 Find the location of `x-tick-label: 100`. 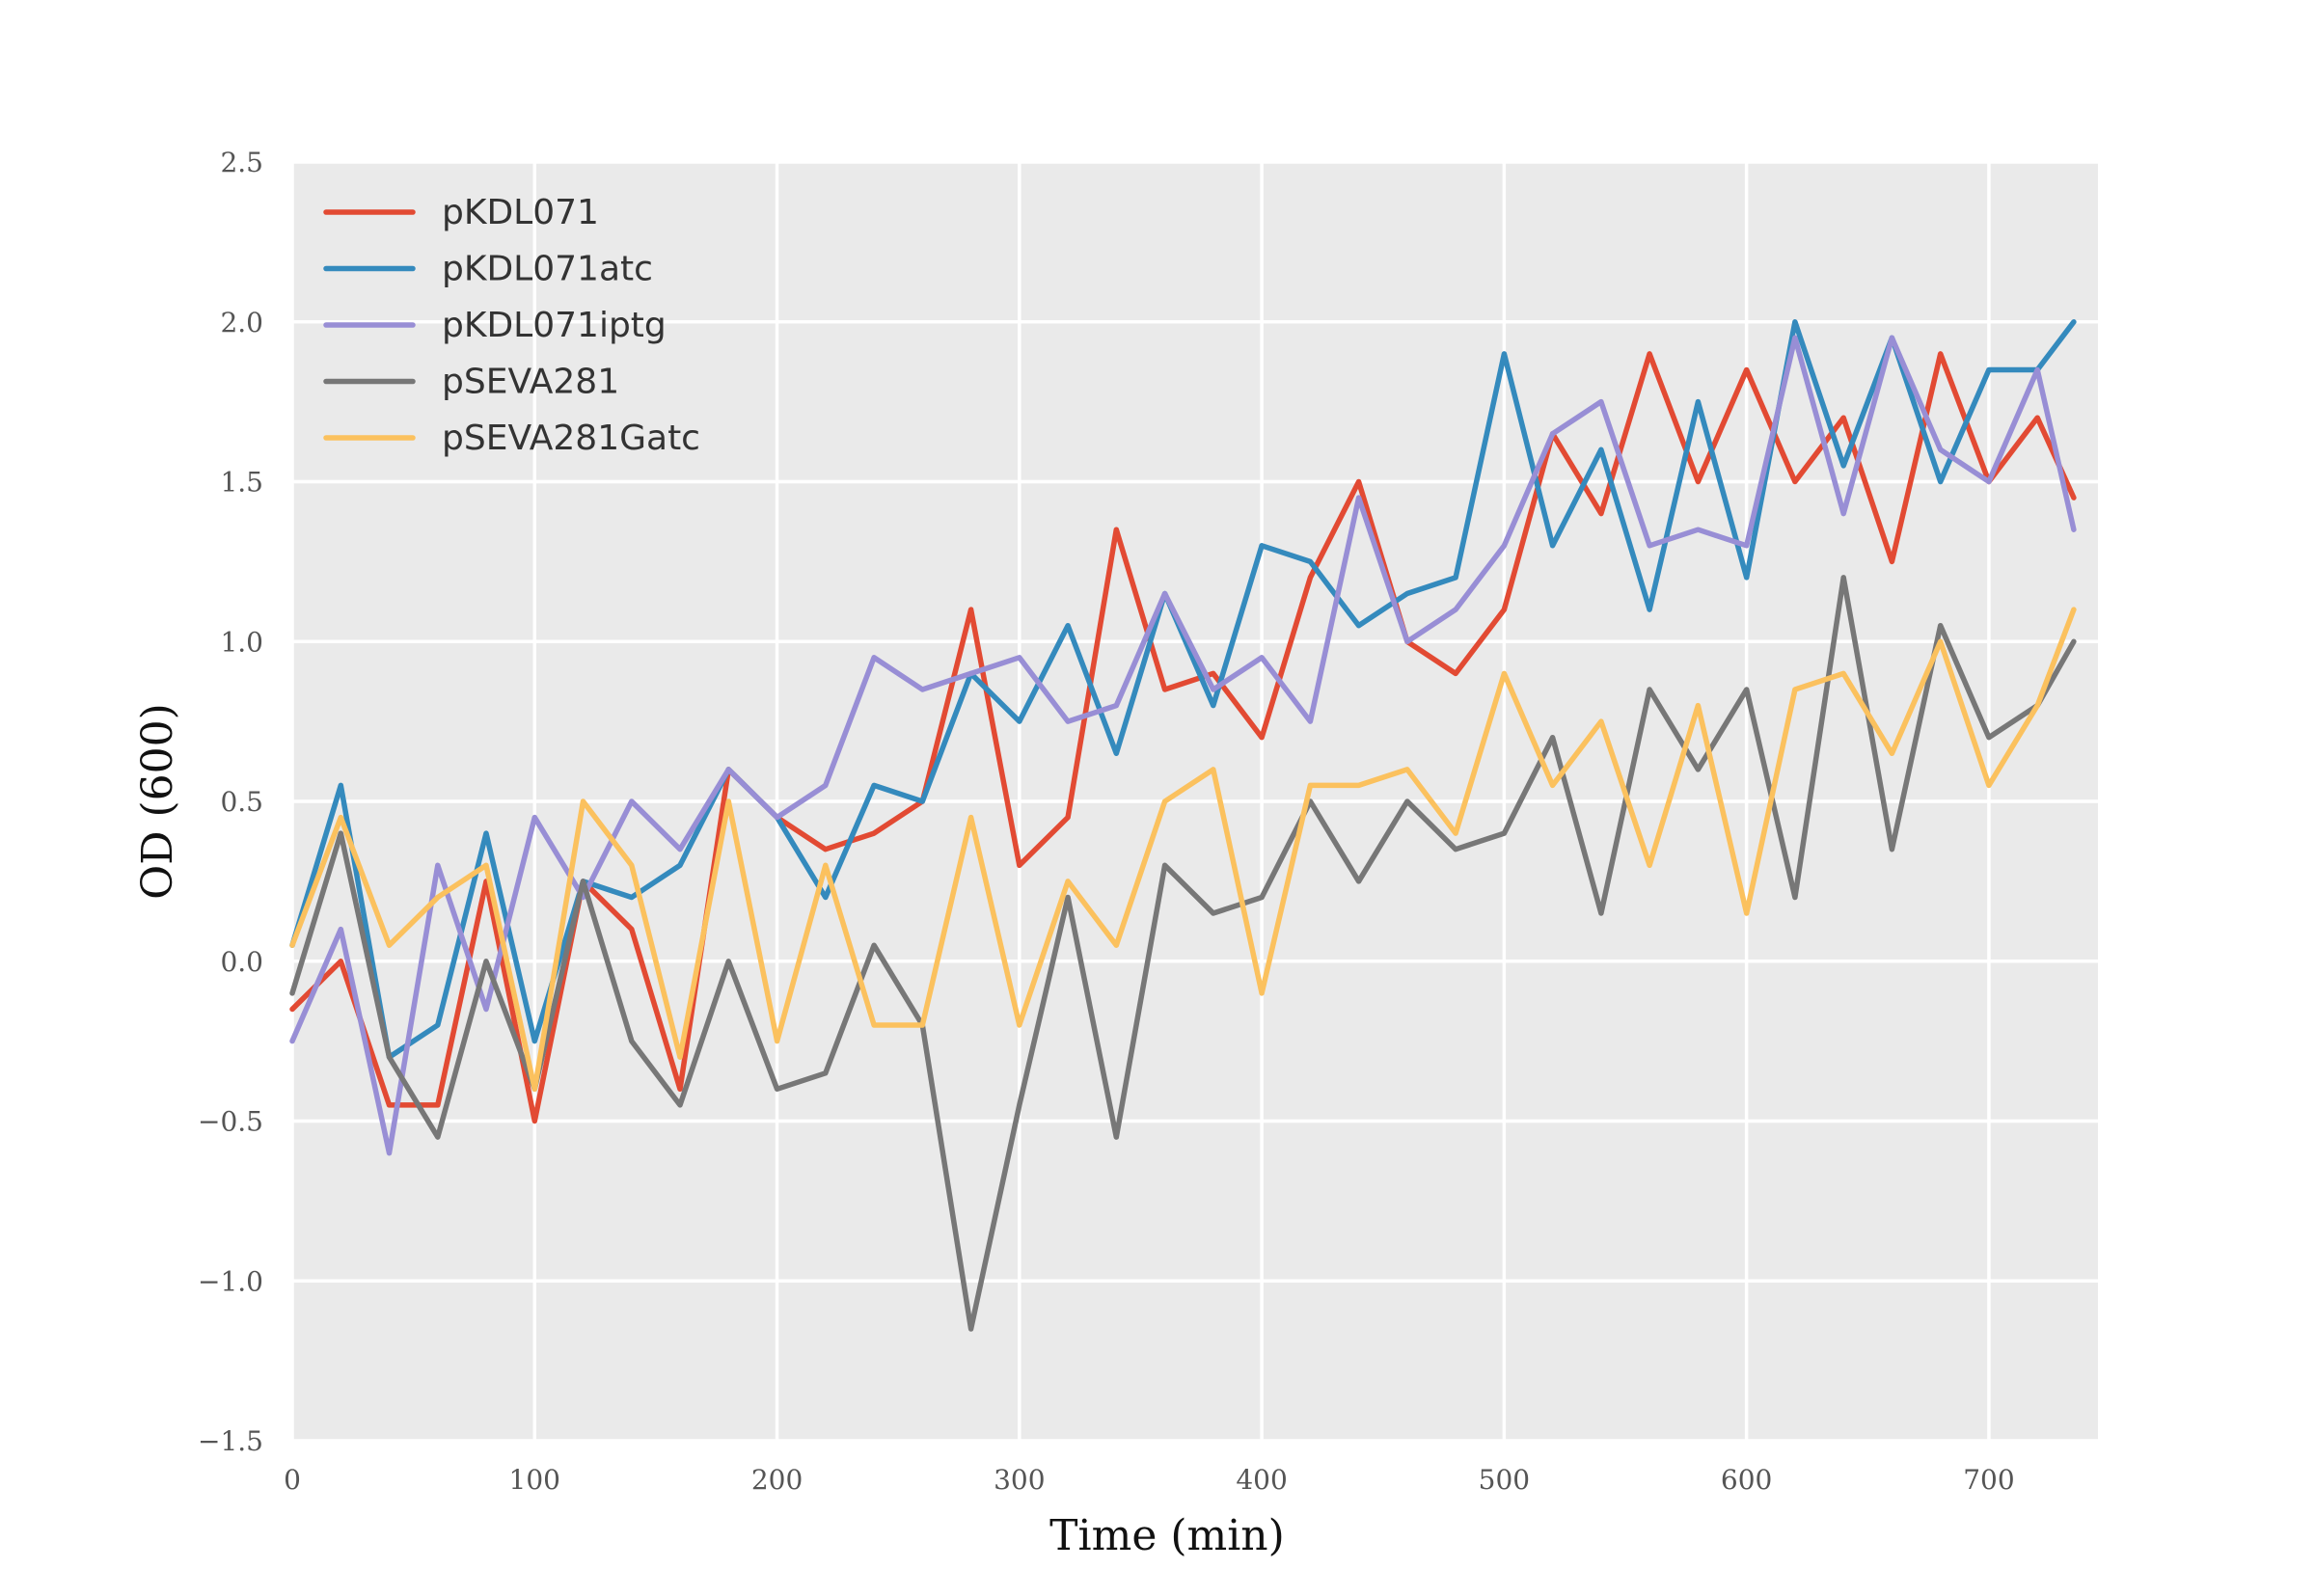

x-tick-label: 100 is located at coordinates (534, 1480).